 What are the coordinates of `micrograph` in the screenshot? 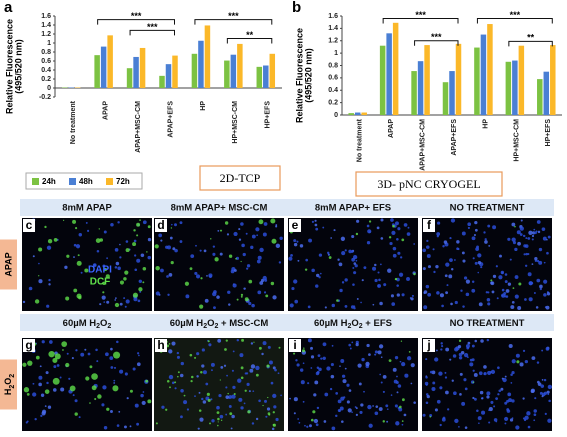 It's located at (87, 264).